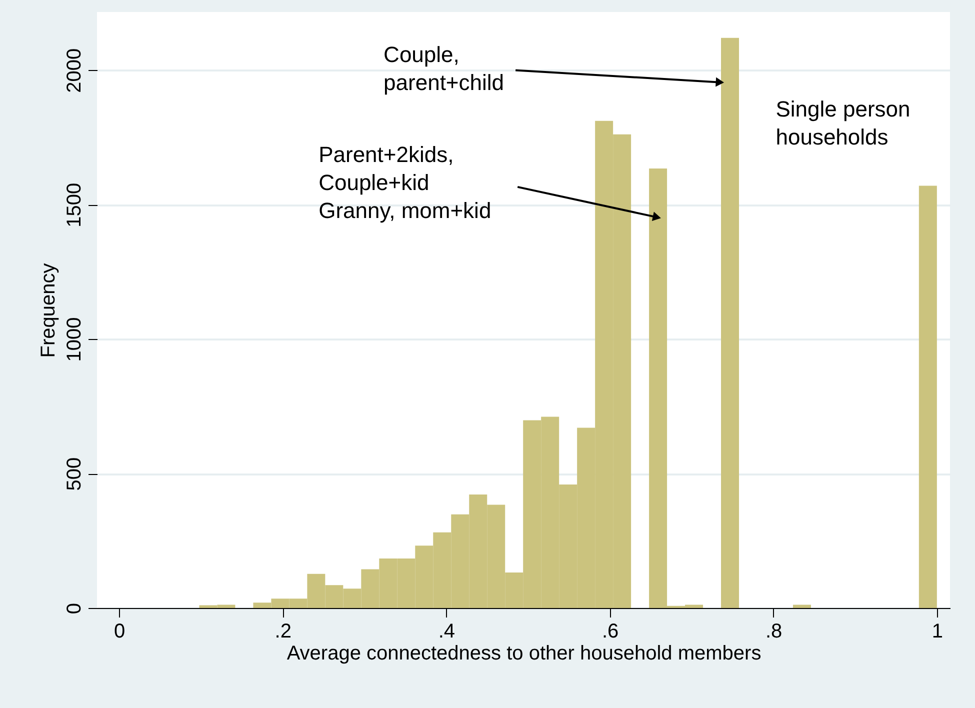 The height and width of the screenshot is (708, 975). I want to click on x-tick-label: 1, so click(937, 631).